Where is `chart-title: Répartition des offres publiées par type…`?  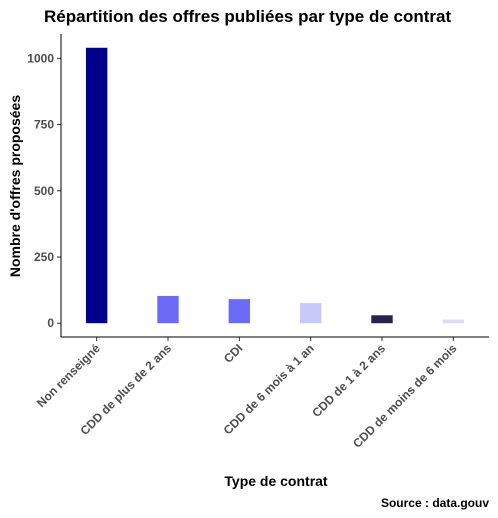
chart-title: Répartition des offres publiées par type… is located at coordinates (247, 16).